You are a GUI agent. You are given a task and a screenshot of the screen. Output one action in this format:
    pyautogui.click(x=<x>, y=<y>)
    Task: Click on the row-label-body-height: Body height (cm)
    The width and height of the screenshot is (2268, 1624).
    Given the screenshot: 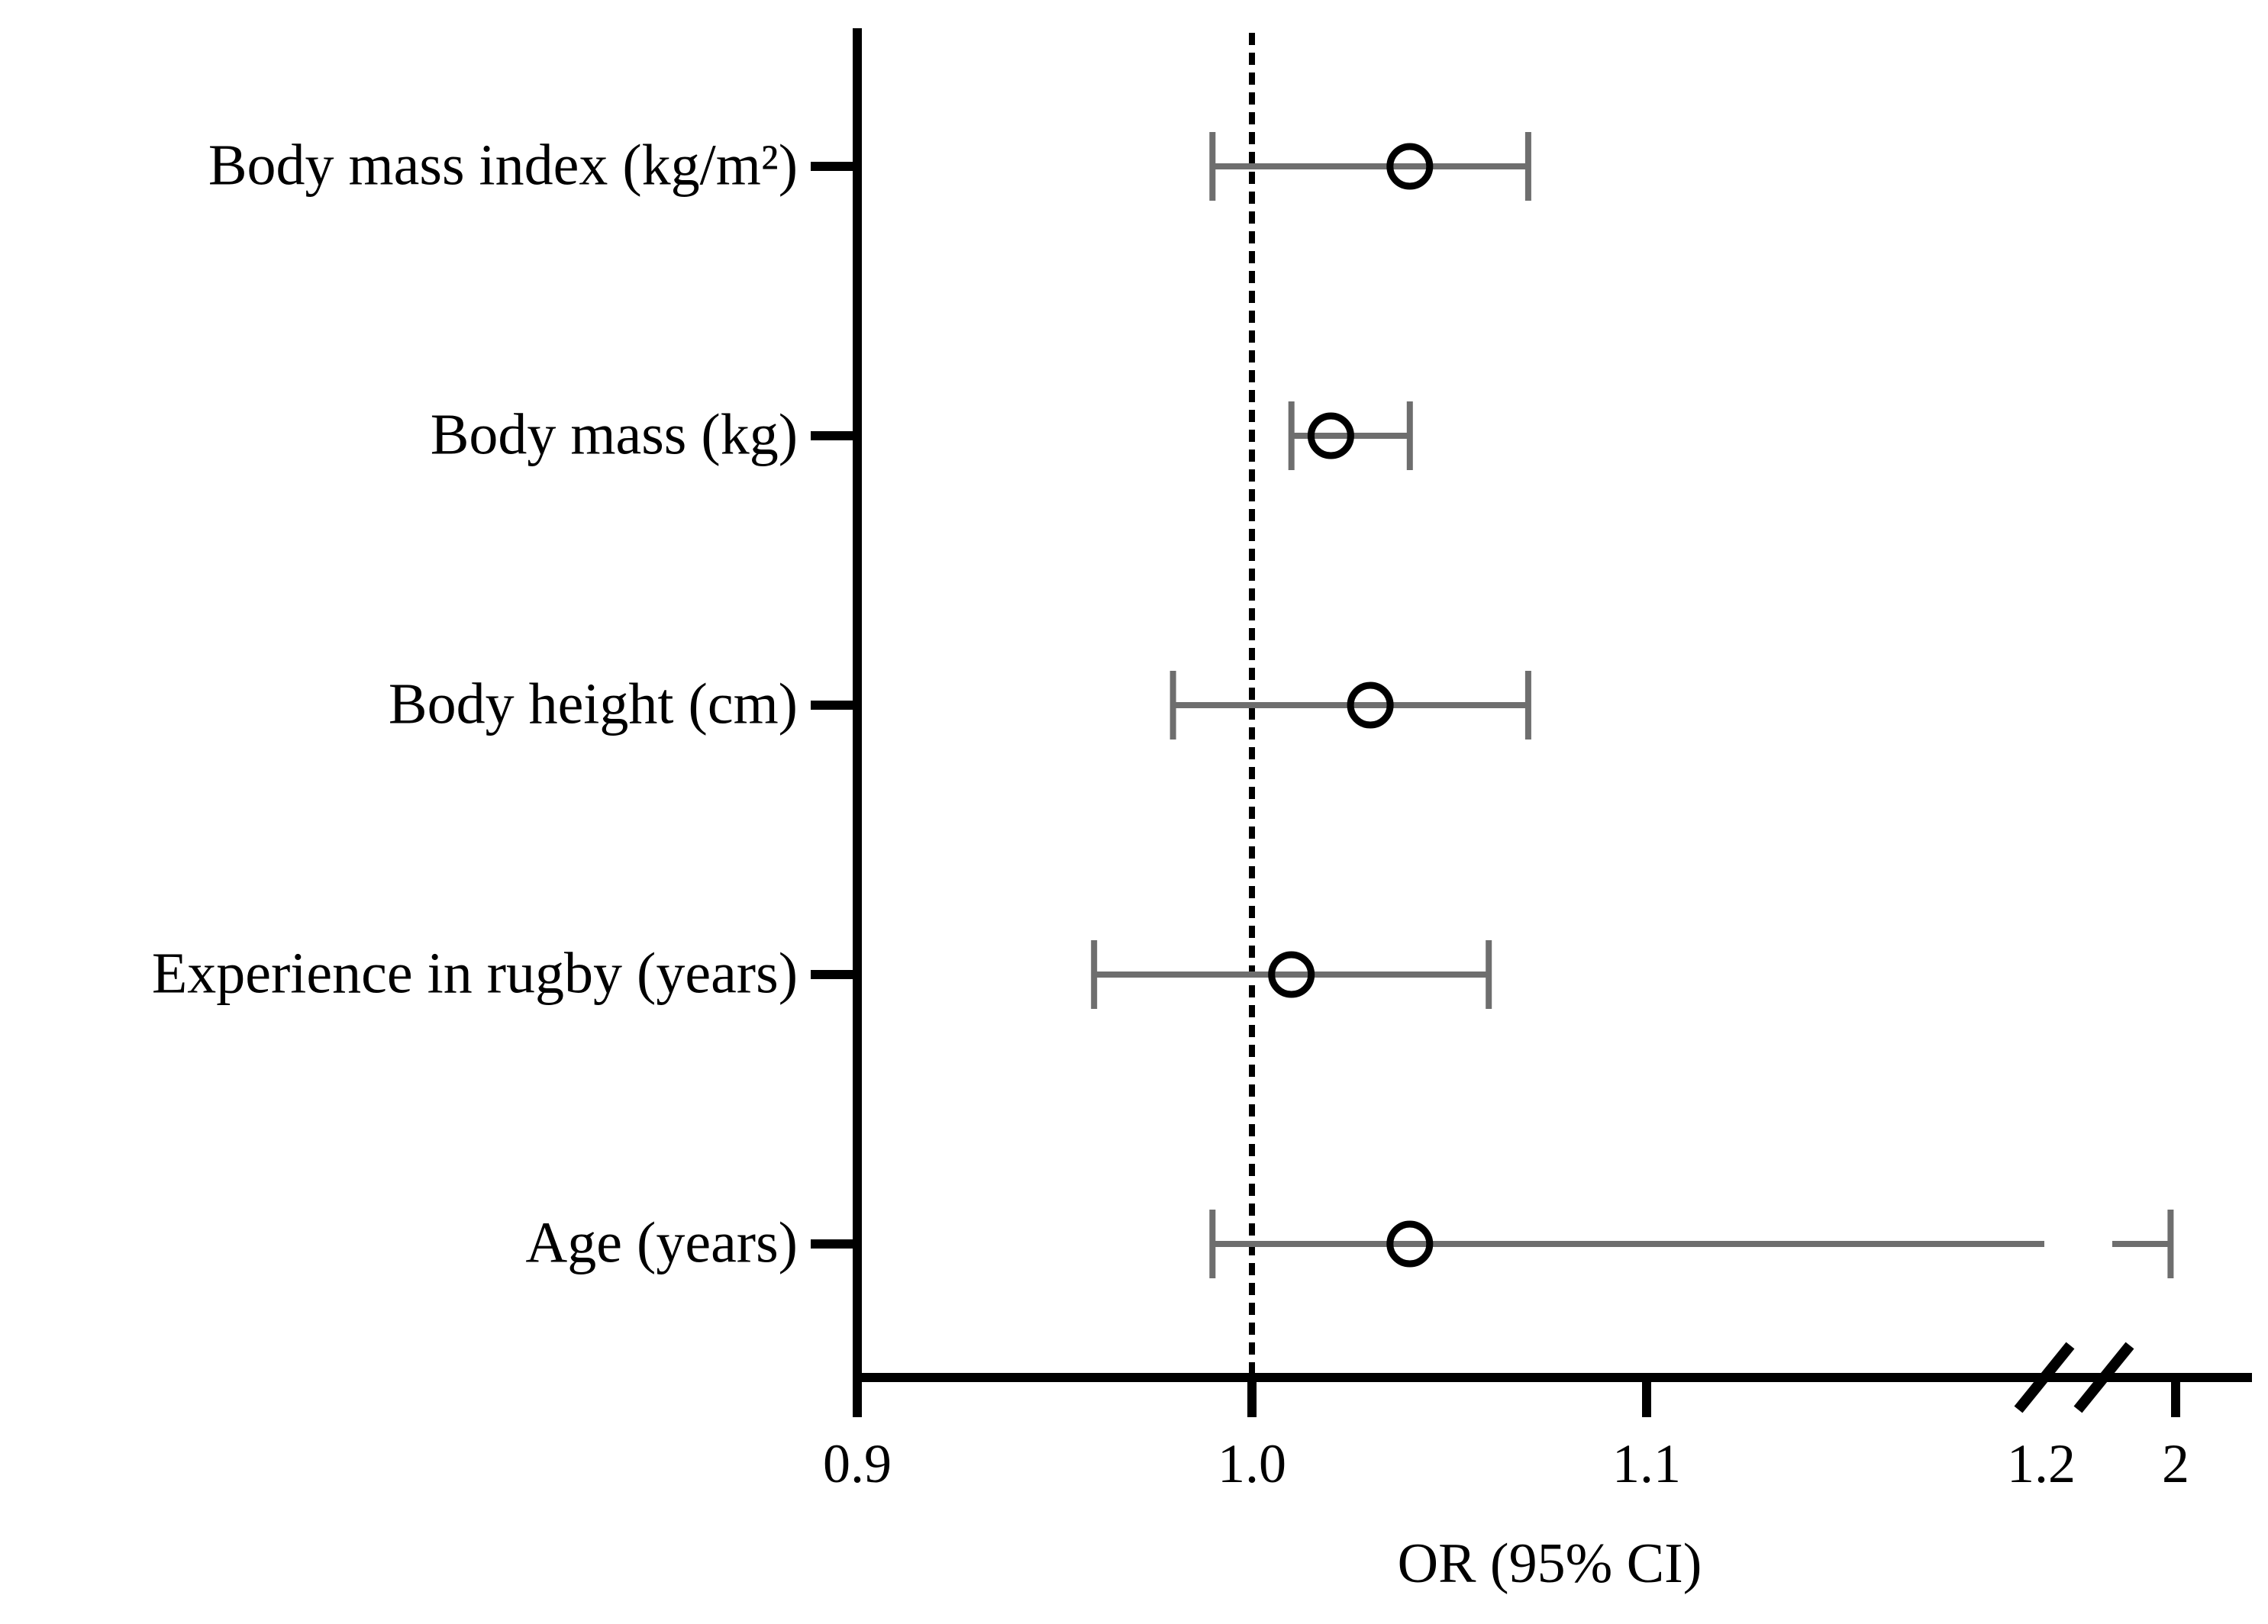 What is the action you would take?
    pyautogui.click(x=593, y=704)
    